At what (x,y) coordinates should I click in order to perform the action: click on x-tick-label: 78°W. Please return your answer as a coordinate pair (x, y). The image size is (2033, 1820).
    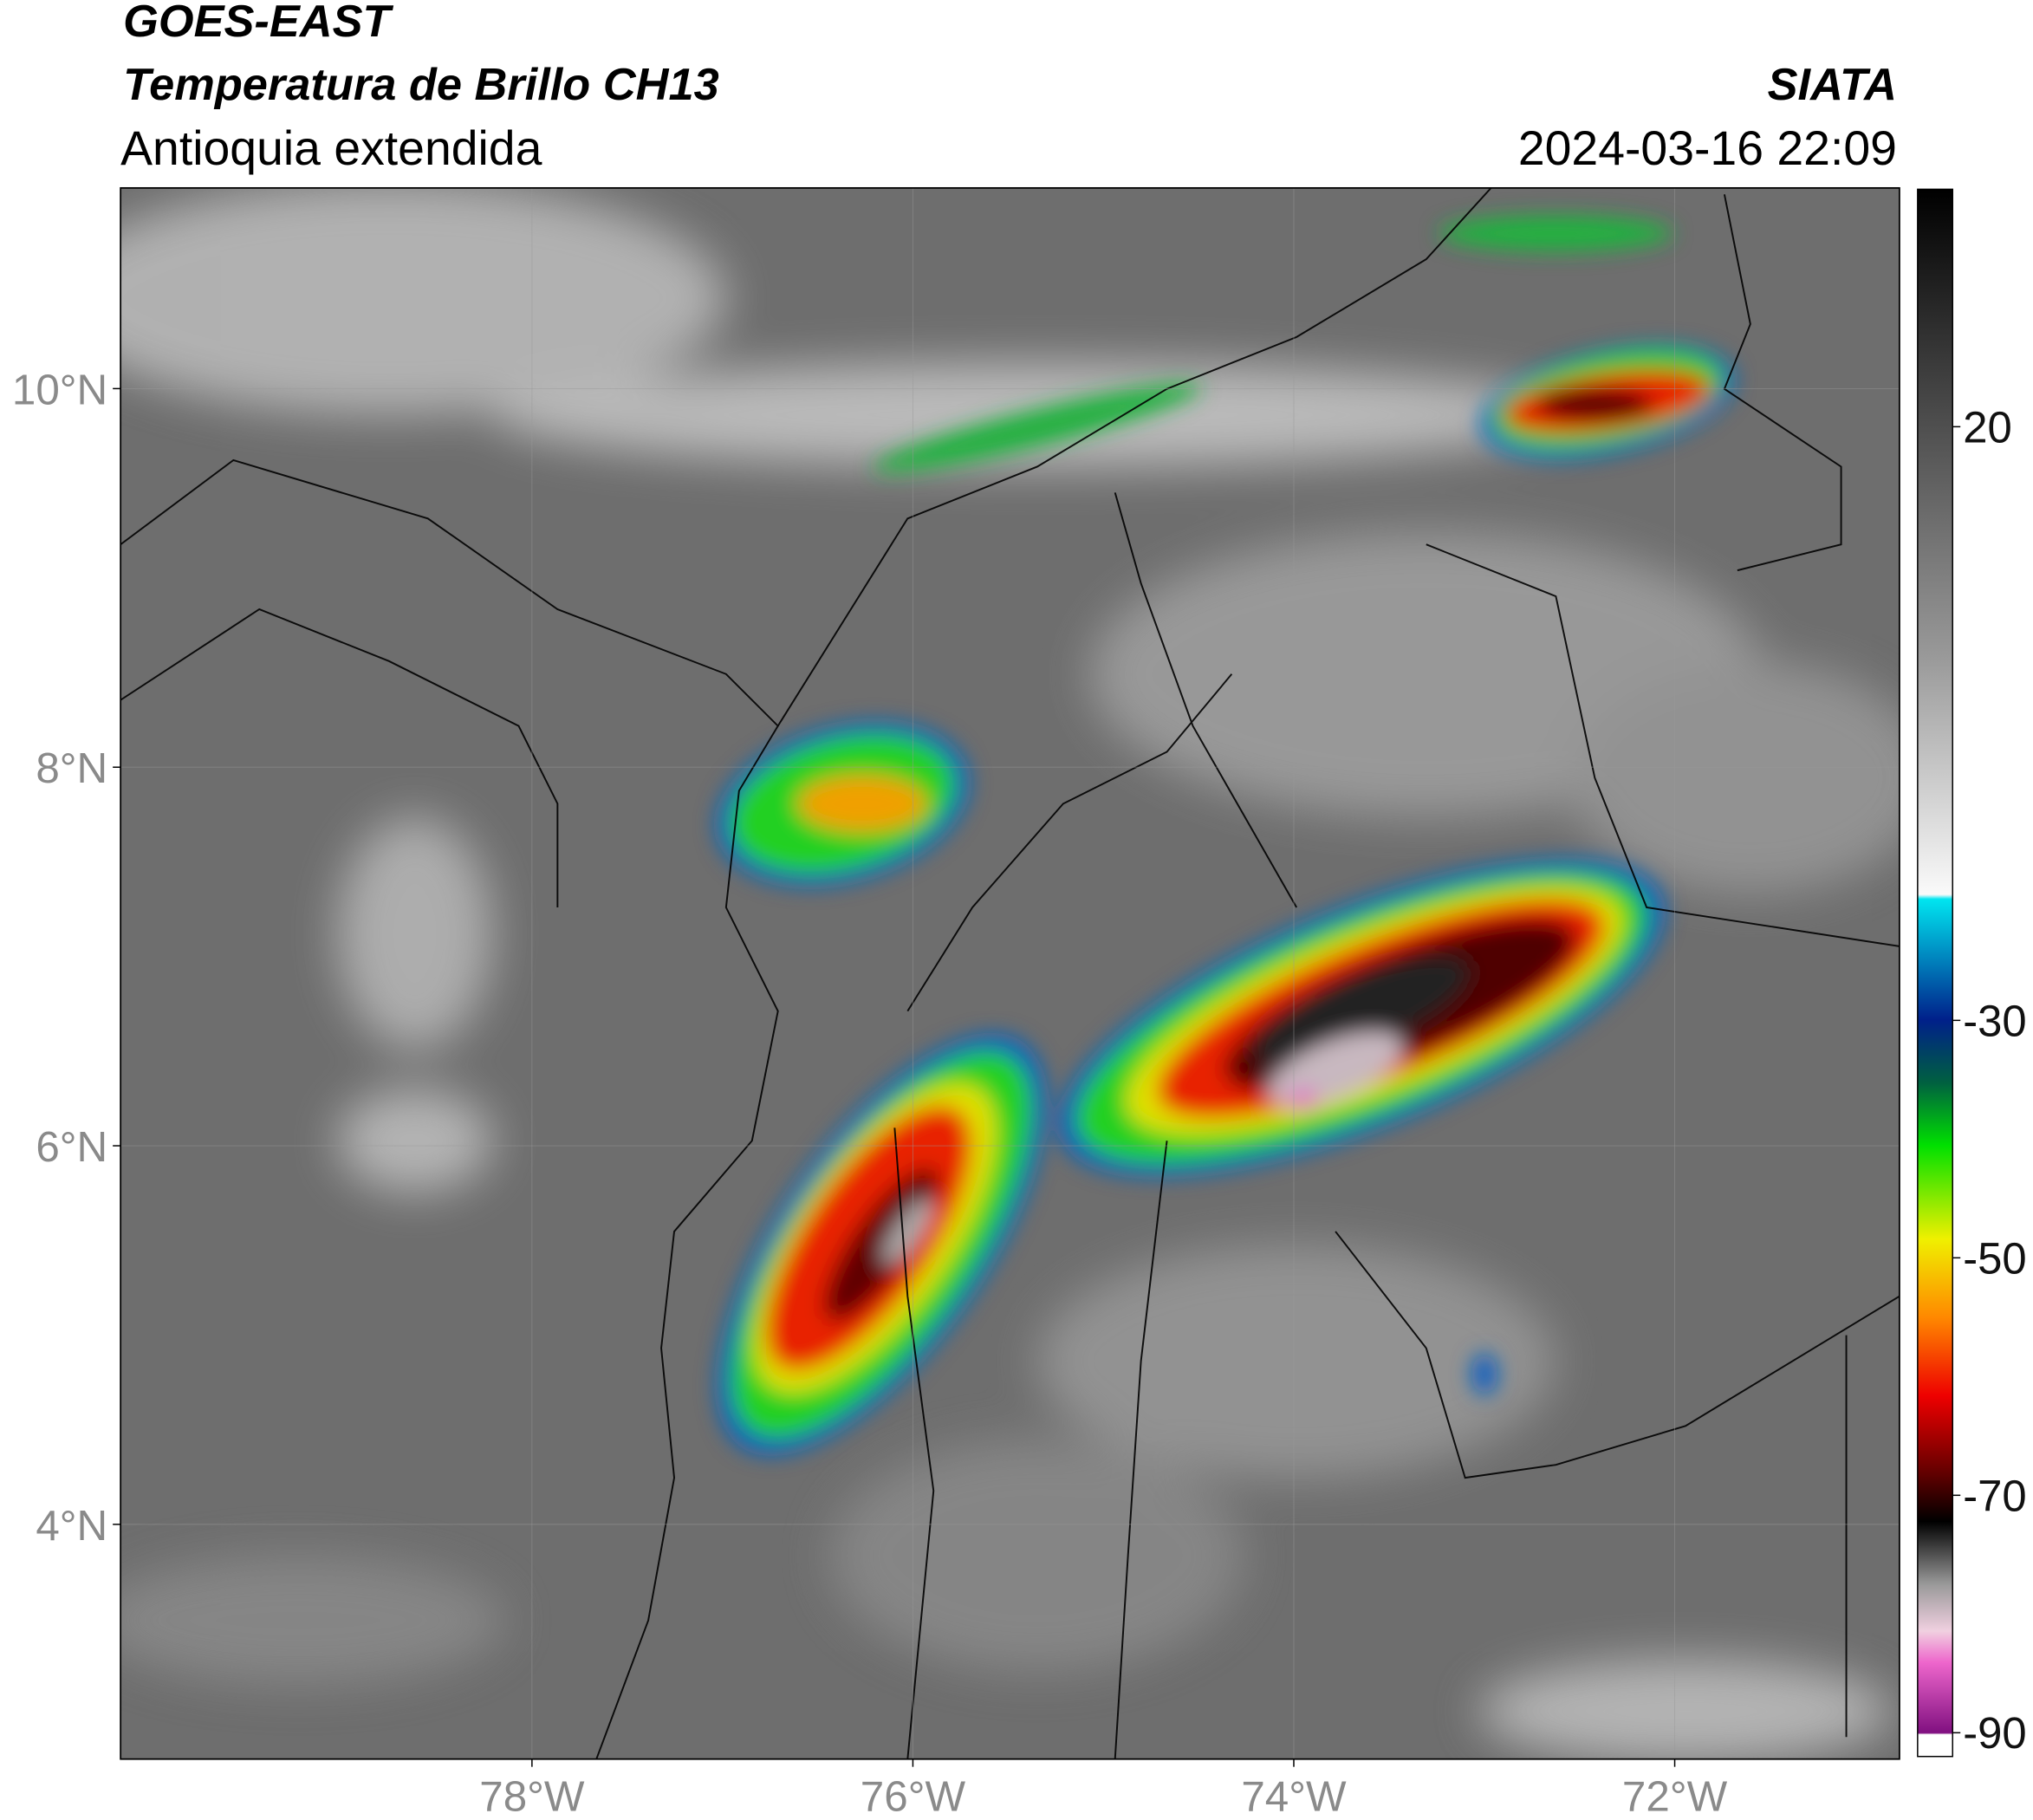
    Looking at the image, I should click on (532, 1796).